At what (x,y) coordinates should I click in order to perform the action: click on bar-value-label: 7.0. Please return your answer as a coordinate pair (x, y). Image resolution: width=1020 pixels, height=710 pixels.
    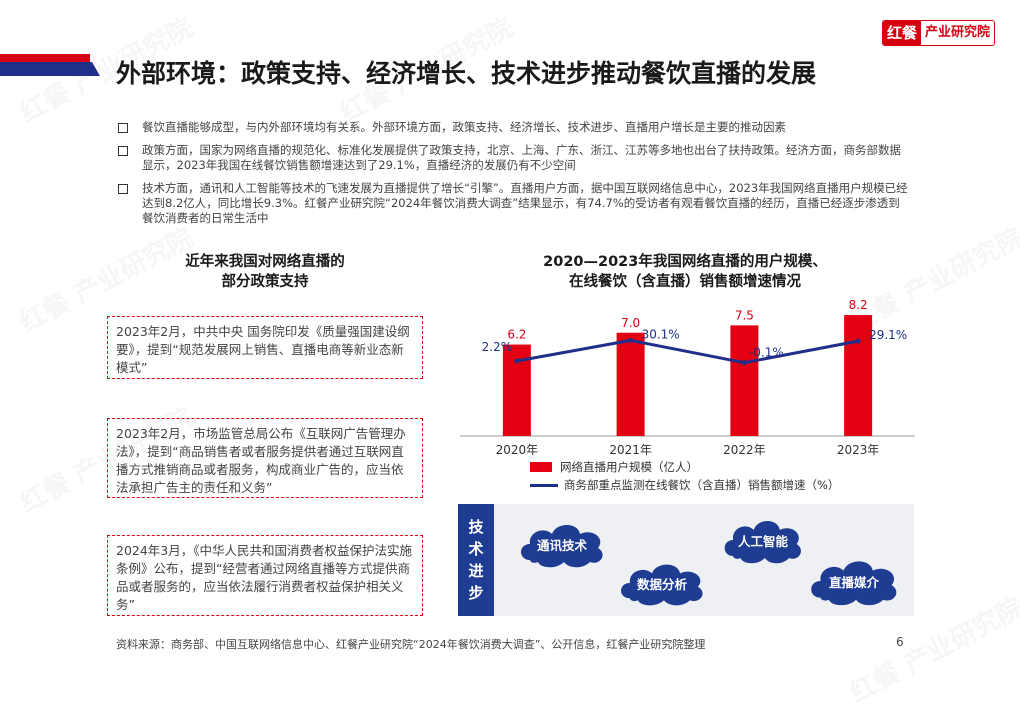
    Looking at the image, I should click on (630, 323).